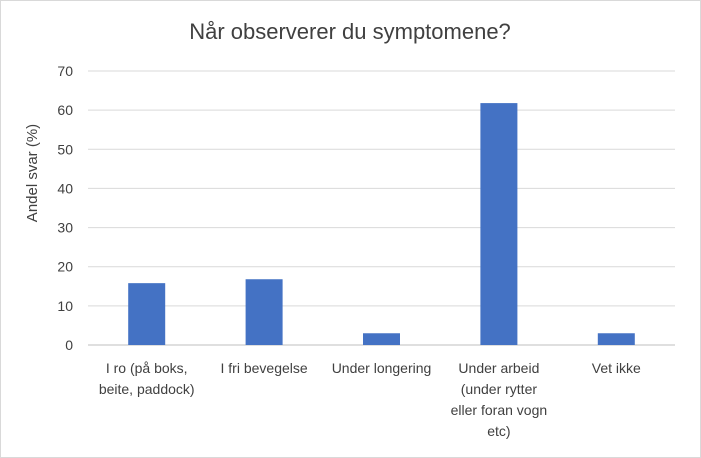 This screenshot has width=701, height=458. Describe the element at coordinates (350, 31) in the screenshot. I see `chart-title: Når observerer du symptomene?` at that location.